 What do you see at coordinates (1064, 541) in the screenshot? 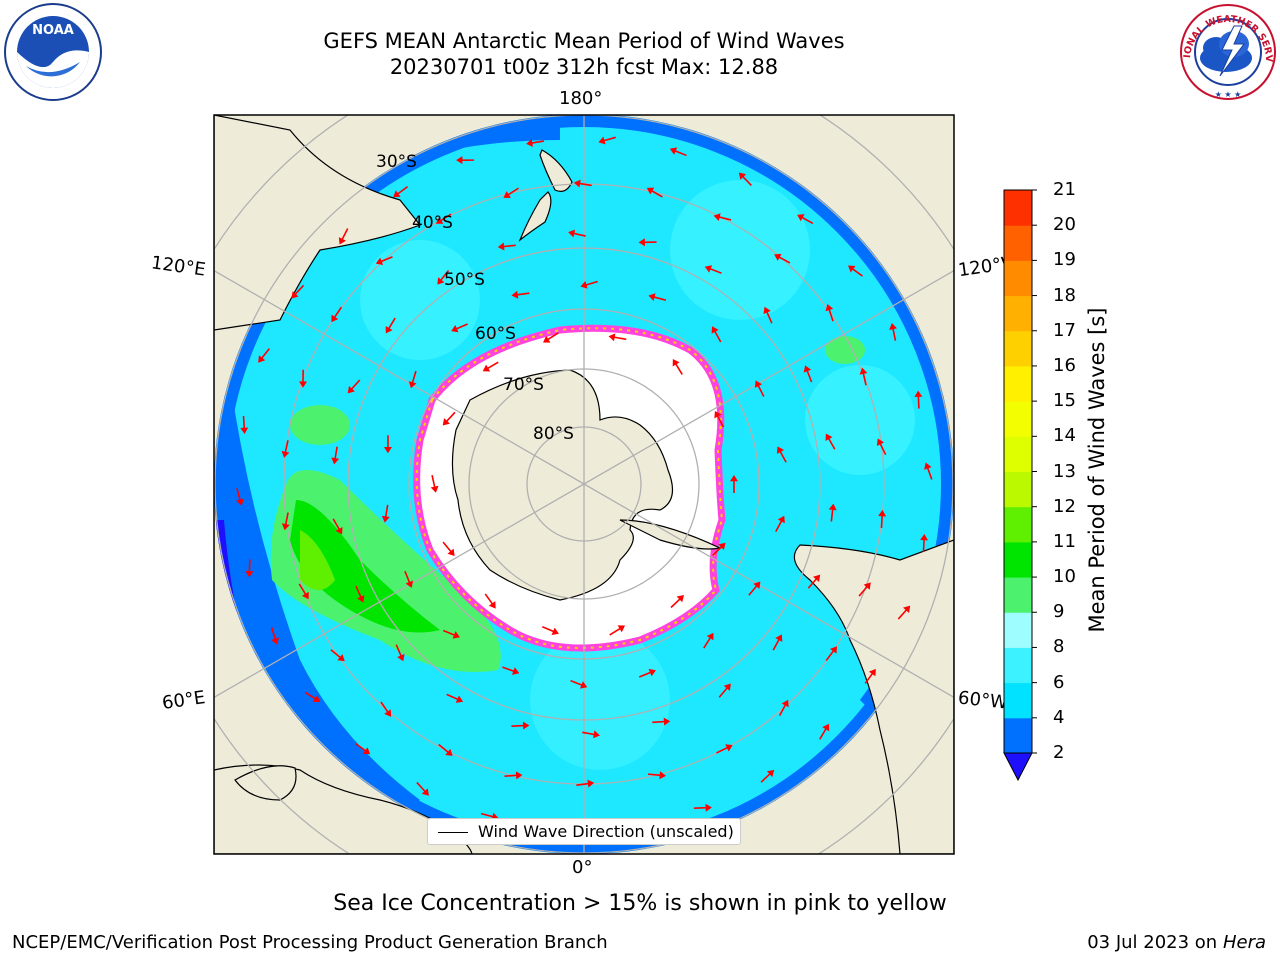
I see `colorbar-tick-label: 11` at bounding box center [1064, 541].